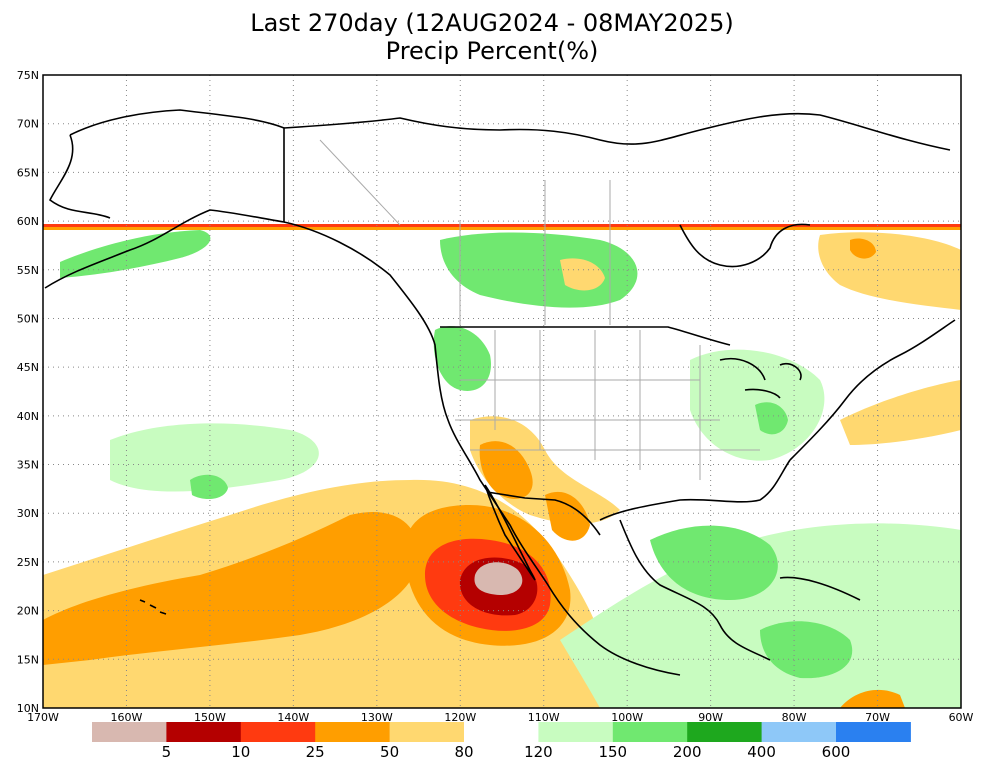 Image resolution: width=984 pixels, height=769 pixels. I want to click on colorbar-label: 25, so click(315, 752).